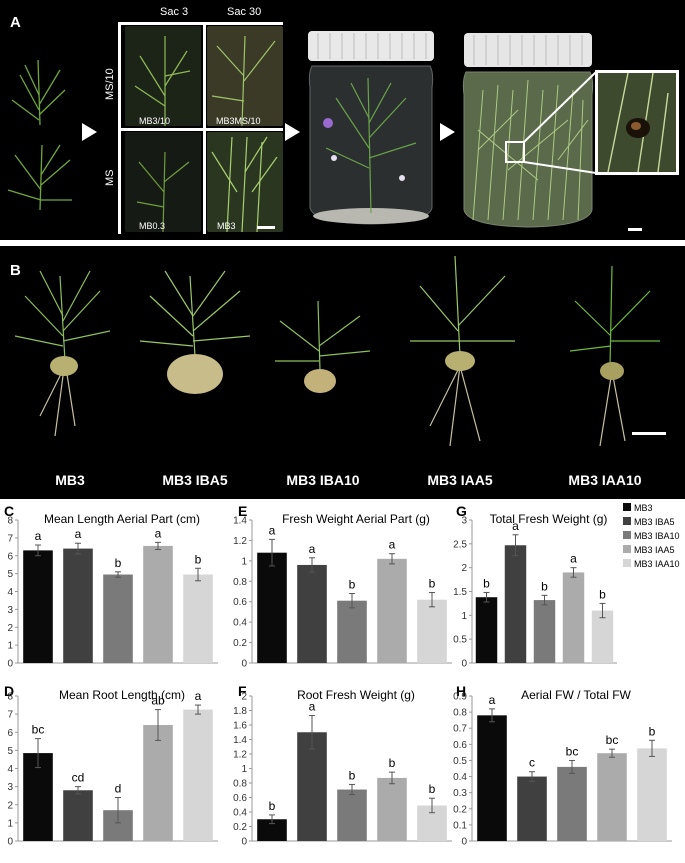 The image size is (685, 863). Describe the element at coordinates (10, 769) in the screenshot. I see `y-tick-label: 4` at that location.